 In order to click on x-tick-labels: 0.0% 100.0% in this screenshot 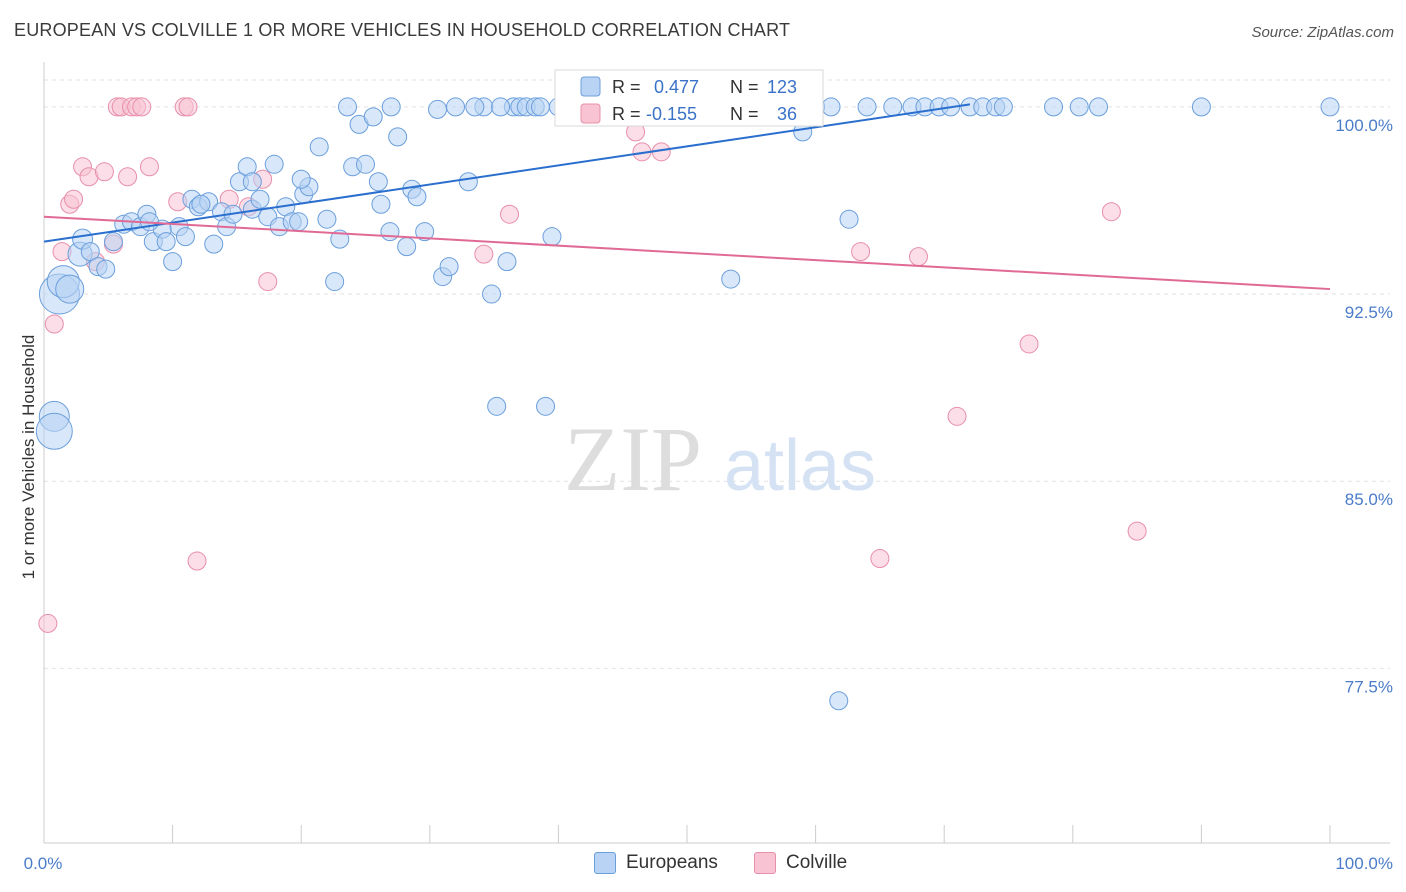, I will do `click(708, 863)`.